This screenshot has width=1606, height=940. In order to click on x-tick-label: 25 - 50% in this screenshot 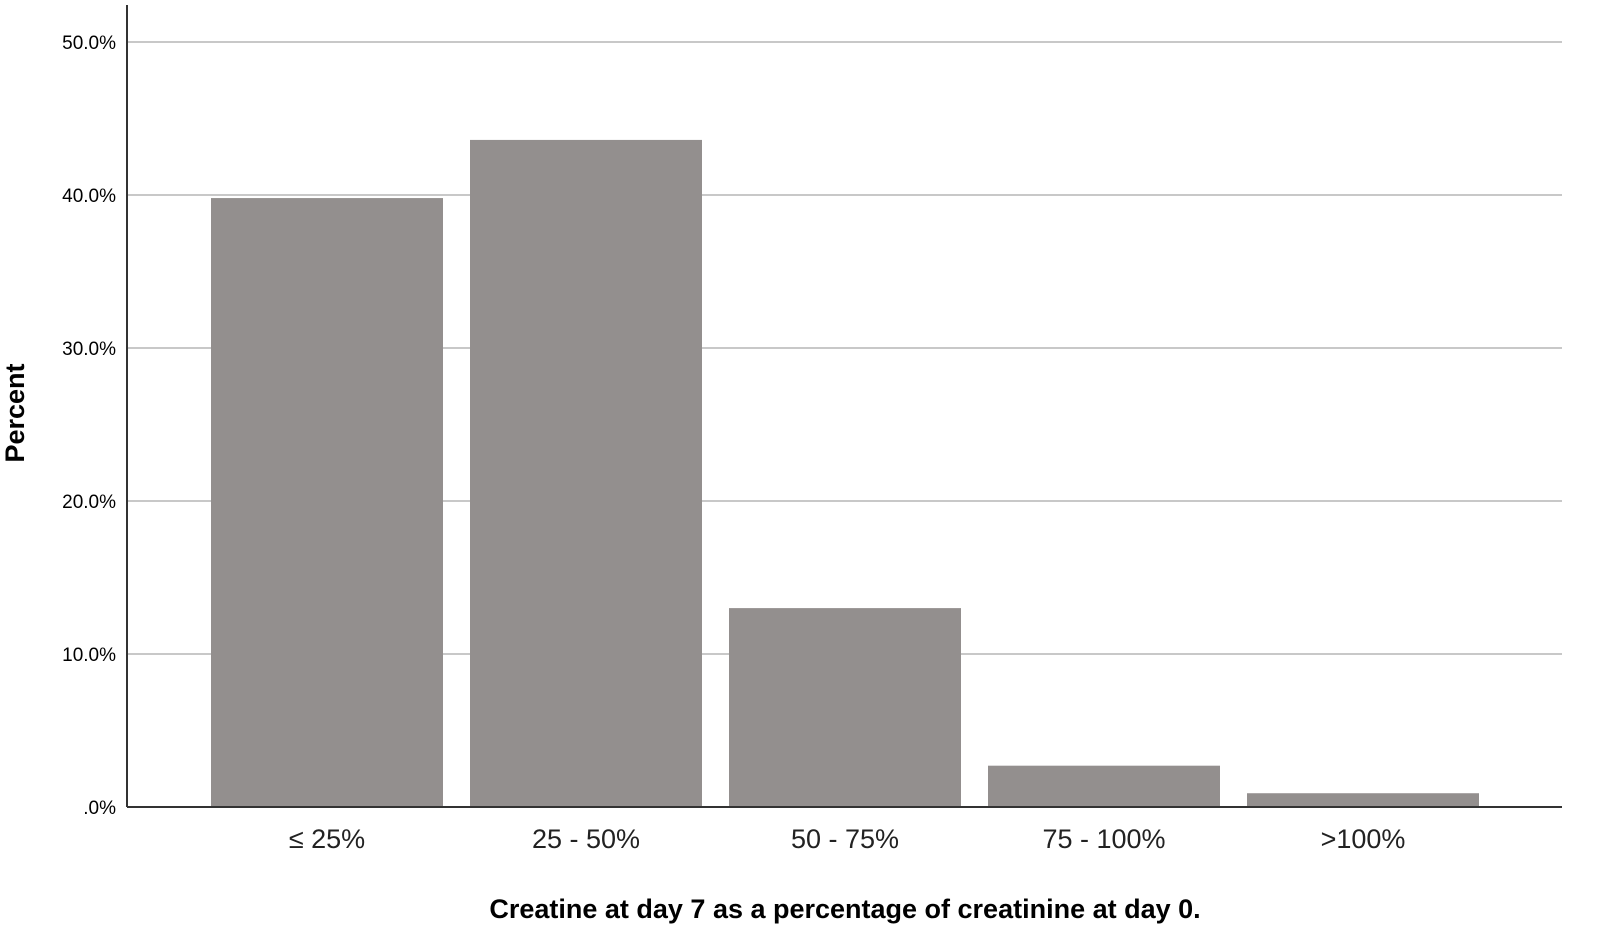, I will do `click(586, 839)`.